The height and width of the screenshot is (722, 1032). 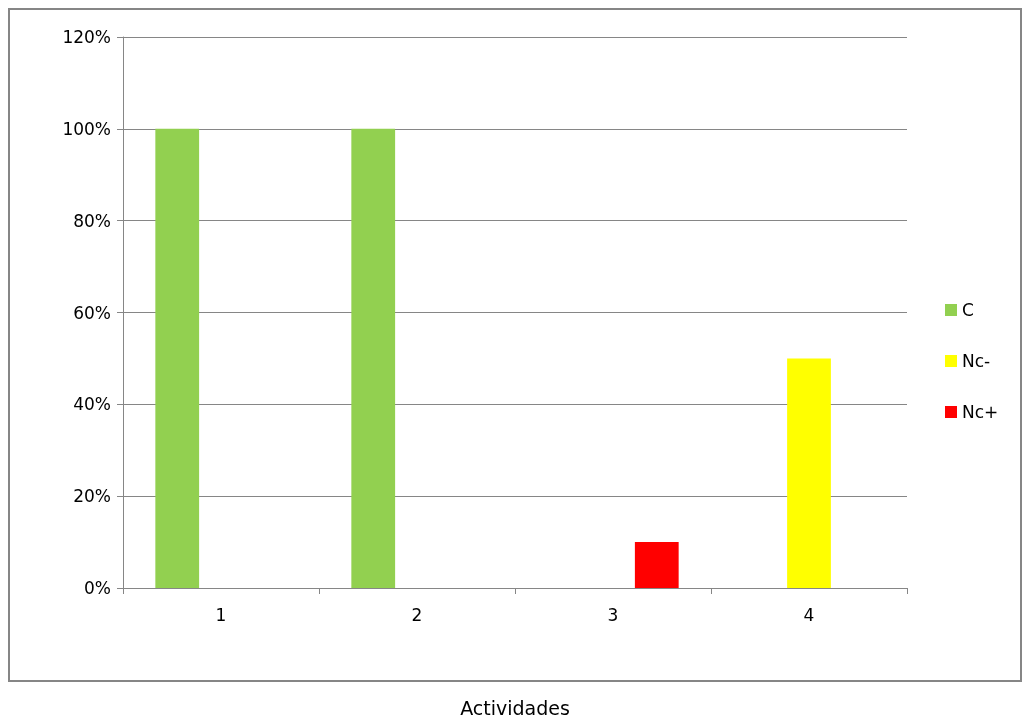 I want to click on x-axis-title: Actividades, so click(x=515, y=707).